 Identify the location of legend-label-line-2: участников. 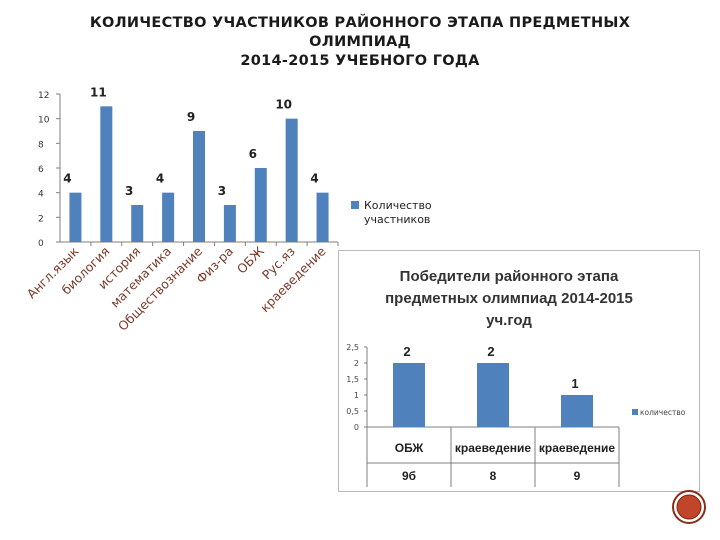
(397, 219).